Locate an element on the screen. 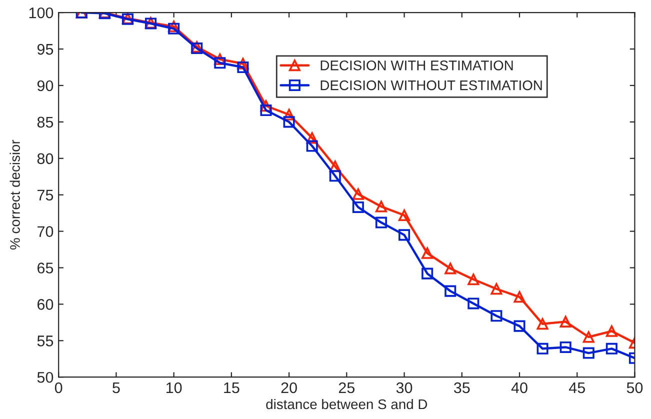 Image resolution: width=651 pixels, height=419 pixels. y-axis-title: % correct decisior is located at coordinates (15, 195).